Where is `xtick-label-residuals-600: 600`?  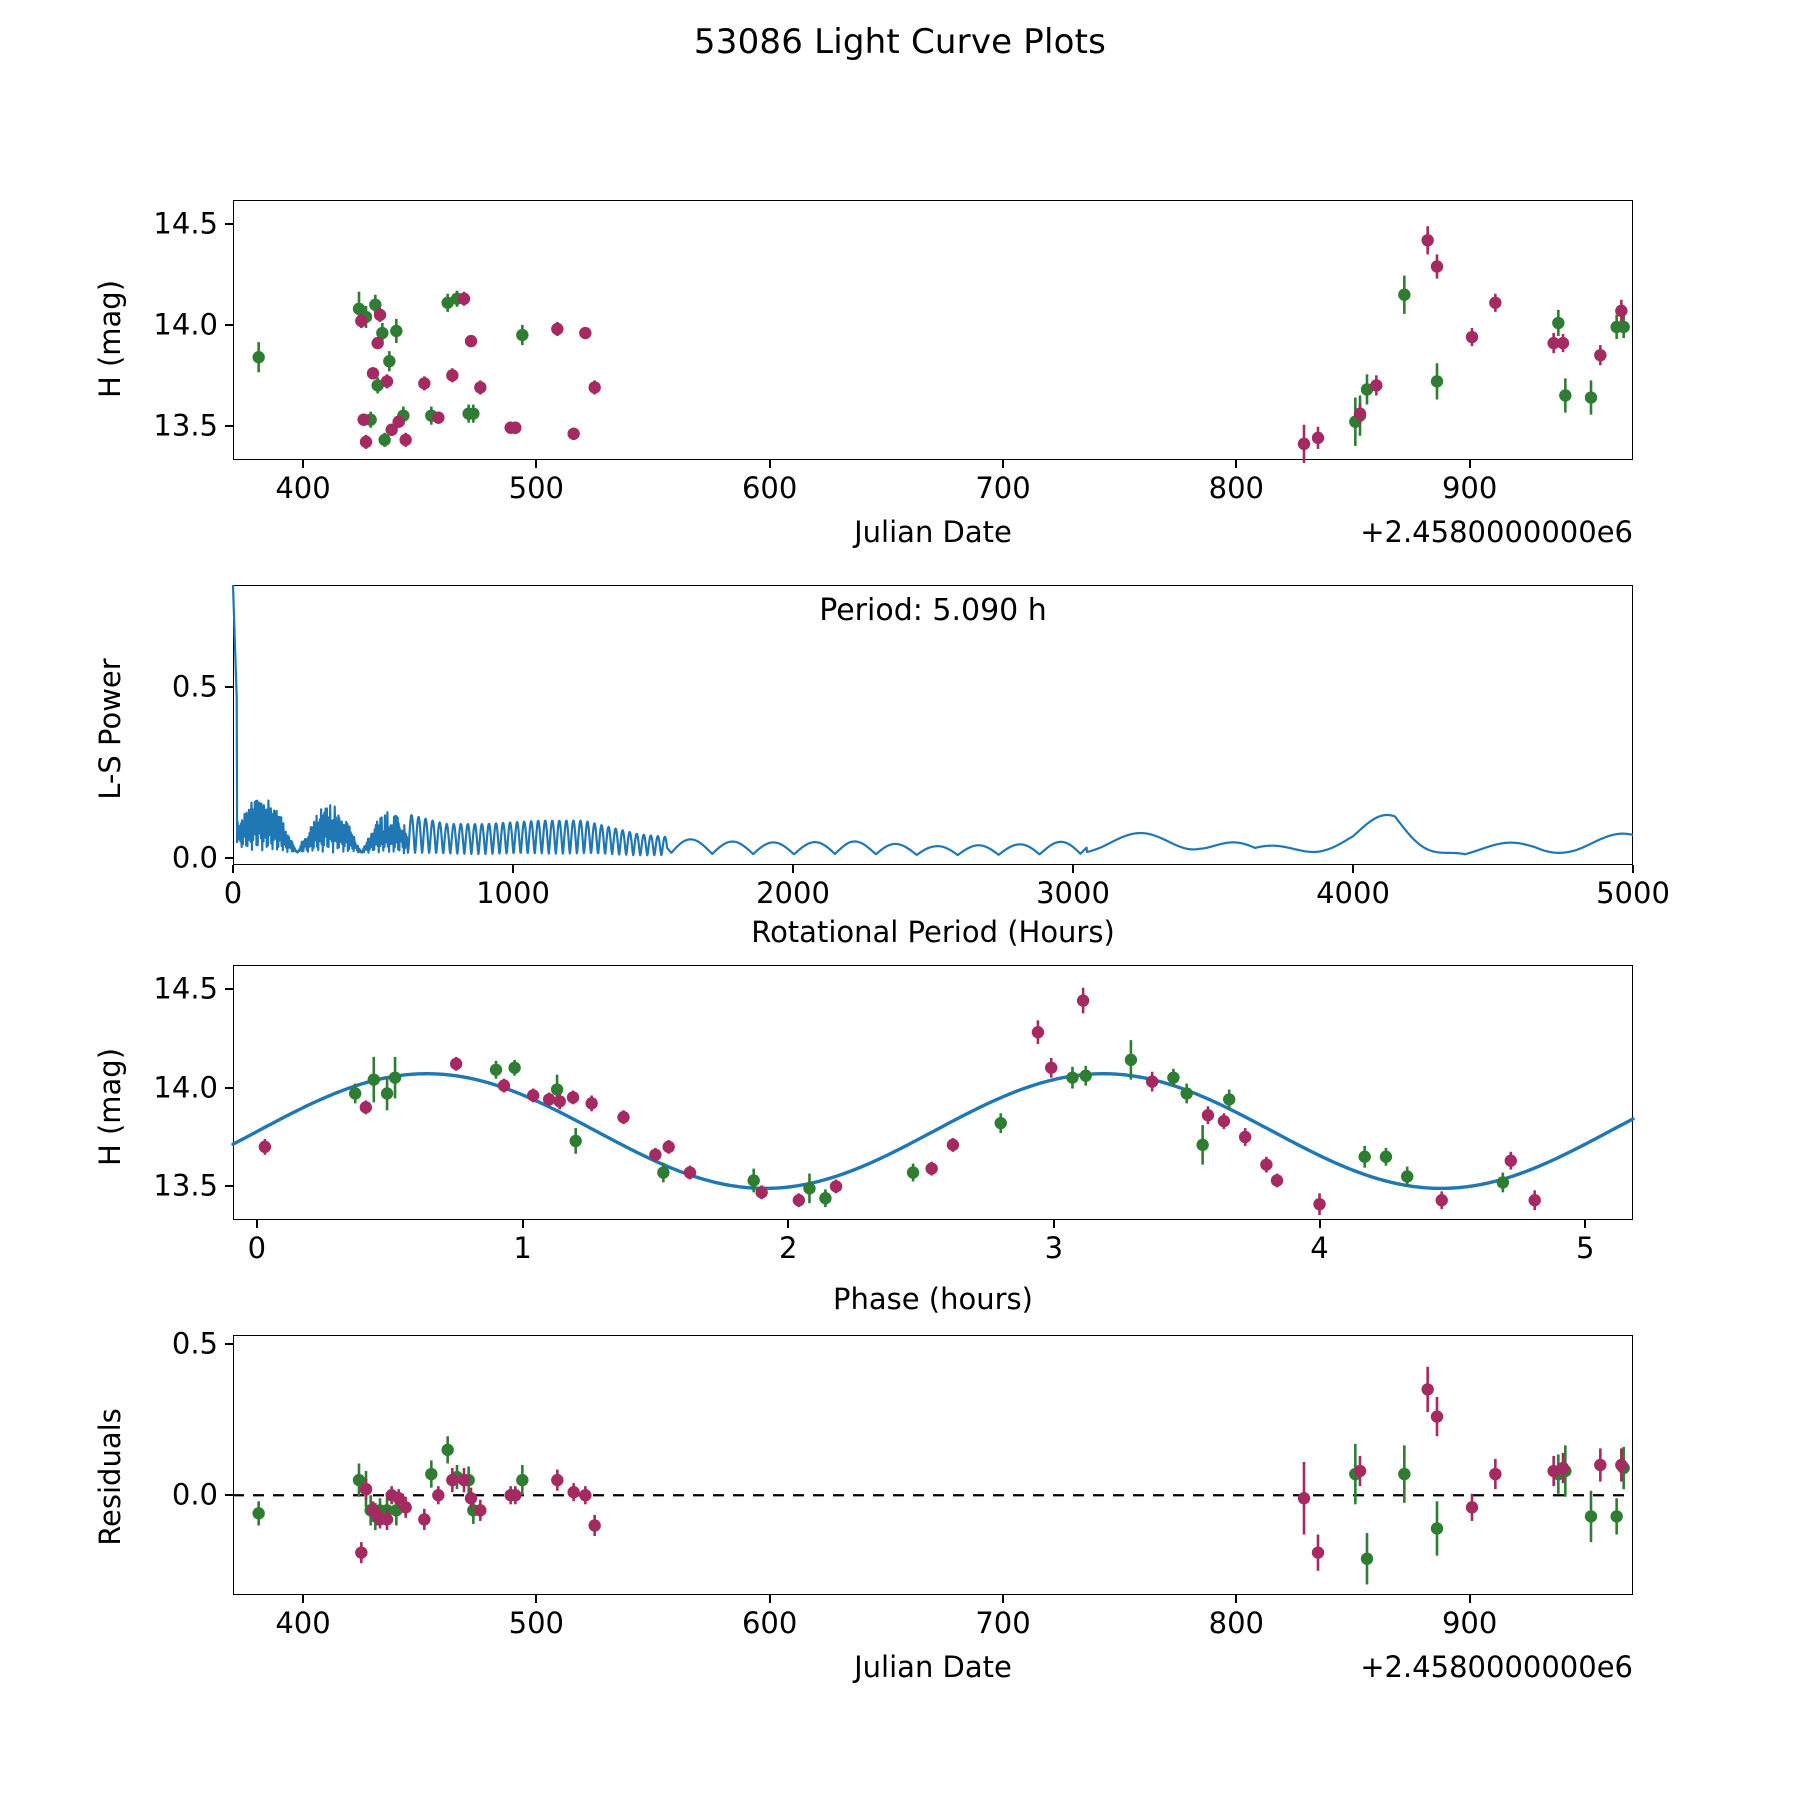
xtick-label-residuals-600: 600 is located at coordinates (769, 1623).